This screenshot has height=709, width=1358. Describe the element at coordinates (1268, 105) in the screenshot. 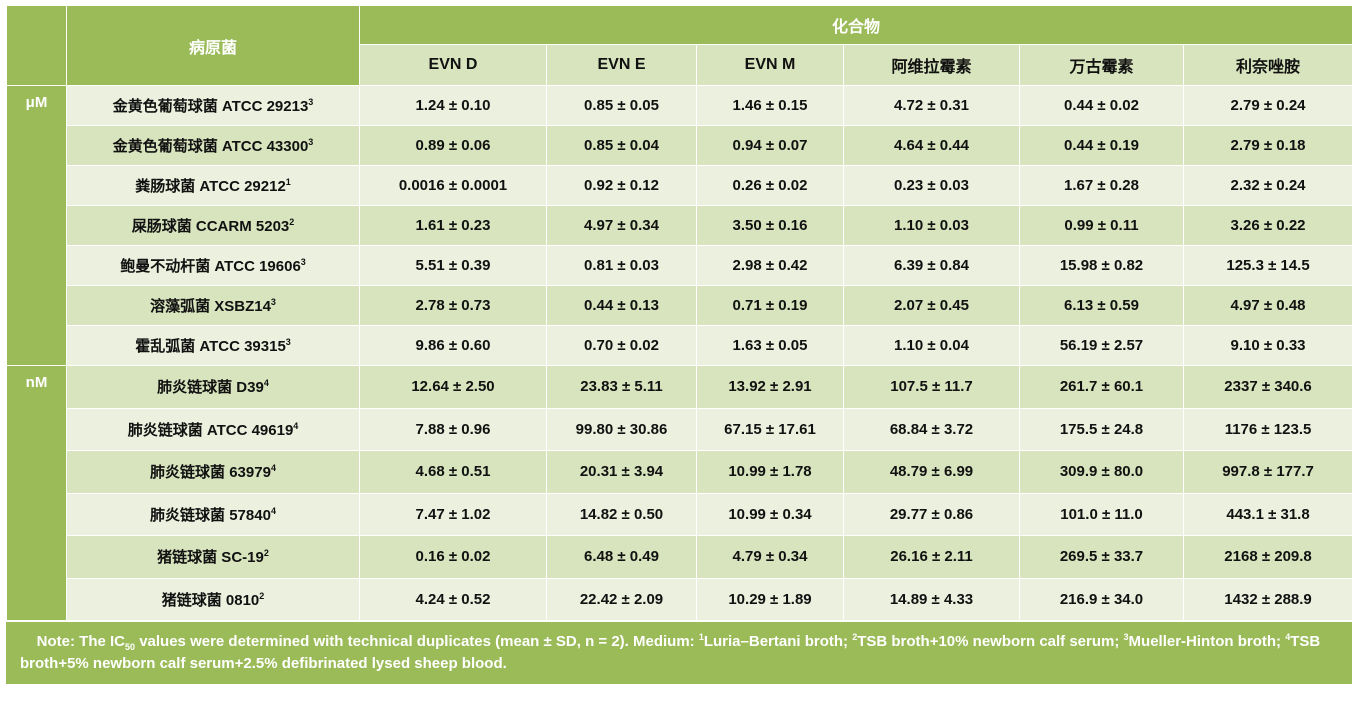

I see `value-cell: 2.79 ± 0.24` at that location.